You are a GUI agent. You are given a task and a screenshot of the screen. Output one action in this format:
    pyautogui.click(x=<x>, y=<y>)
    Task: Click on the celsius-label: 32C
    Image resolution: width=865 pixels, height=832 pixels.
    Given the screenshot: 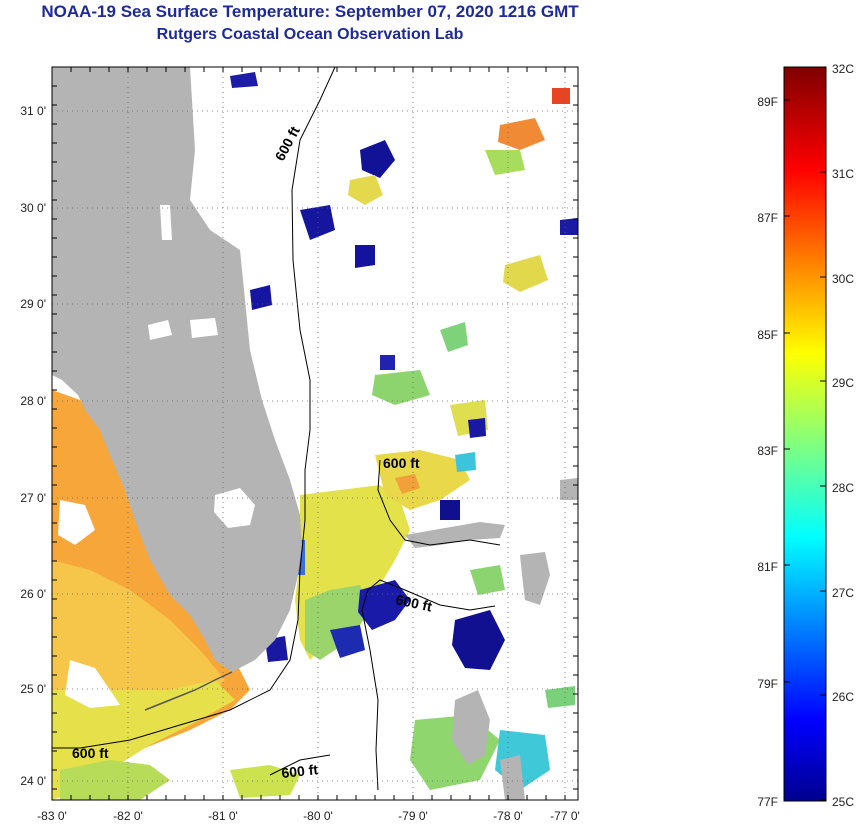 What is the action you would take?
    pyautogui.click(x=843, y=69)
    